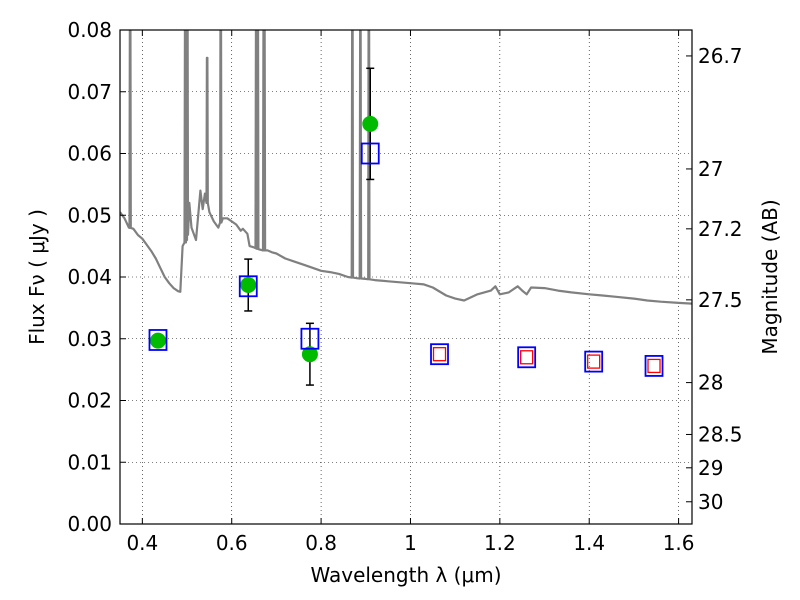  Describe the element at coordinates (89, 462) in the screenshot. I see `y-tick-label: 0.01` at that location.